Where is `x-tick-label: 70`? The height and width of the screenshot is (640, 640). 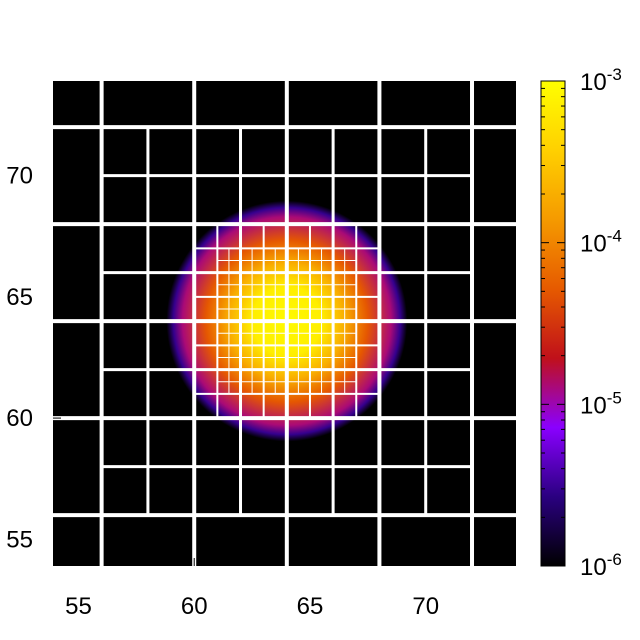
x-tick-label: 70 is located at coordinates (425, 606).